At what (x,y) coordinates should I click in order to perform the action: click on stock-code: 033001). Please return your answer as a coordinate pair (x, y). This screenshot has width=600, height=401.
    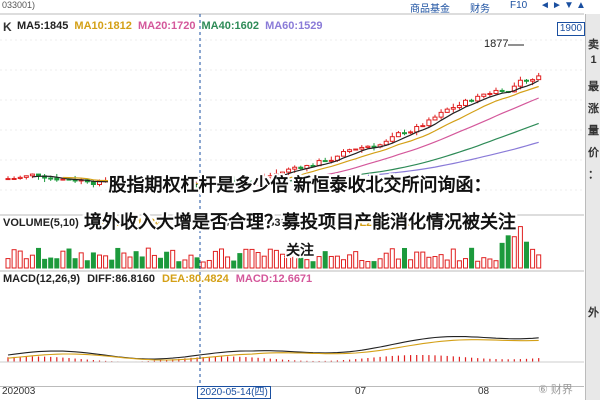
    Looking at the image, I should click on (19, 5).